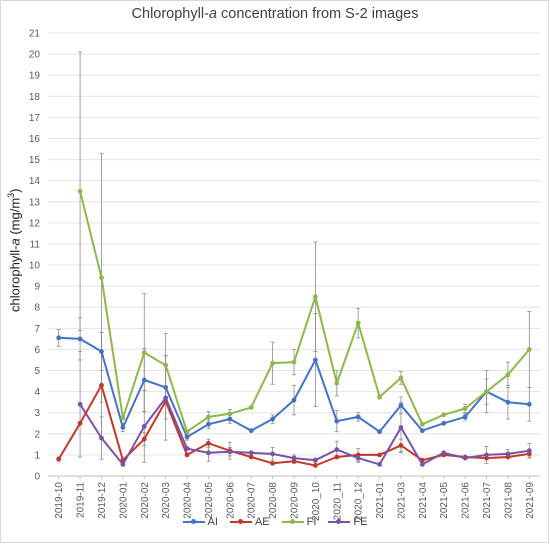  What do you see at coordinates (487, 500) in the screenshot?
I see `x-tick-label: 2021-07` at bounding box center [487, 500].